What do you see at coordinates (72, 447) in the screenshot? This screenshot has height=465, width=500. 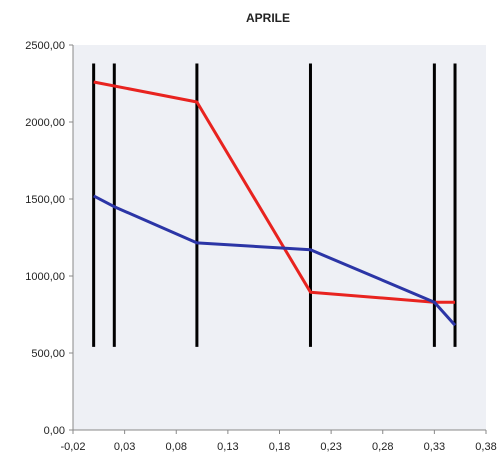 I see `x-tick-label-0: -0,02` at bounding box center [72, 447].